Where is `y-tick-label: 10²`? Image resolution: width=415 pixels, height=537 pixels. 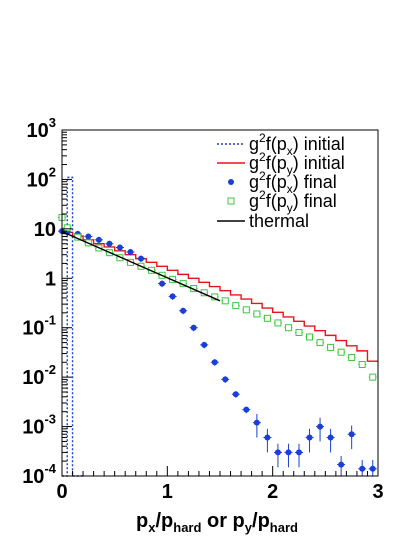
y-tick-label: 10² is located at coordinates (41, 177).